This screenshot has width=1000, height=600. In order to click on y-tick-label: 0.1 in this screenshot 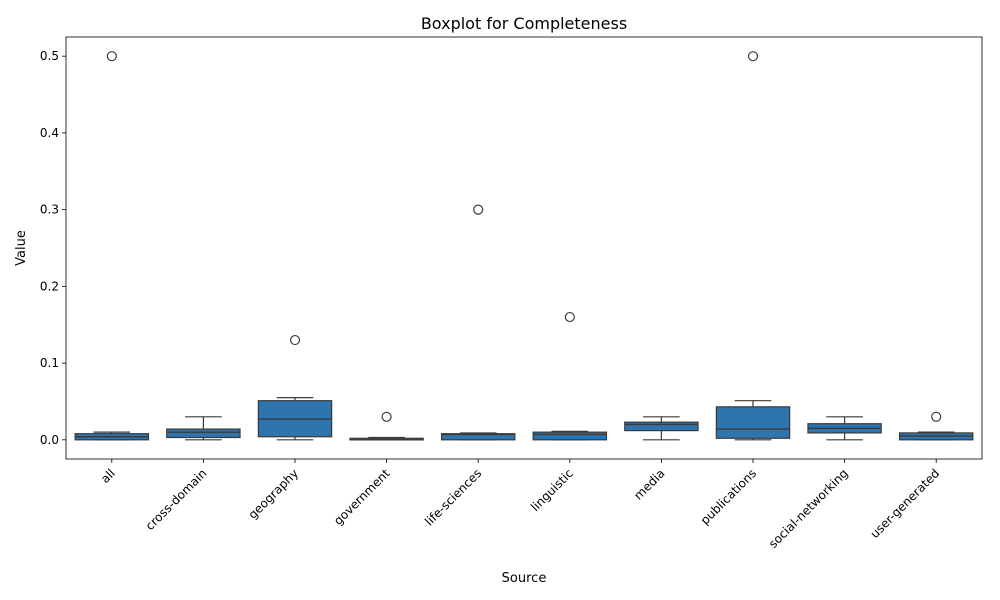, I will do `click(49, 363)`.